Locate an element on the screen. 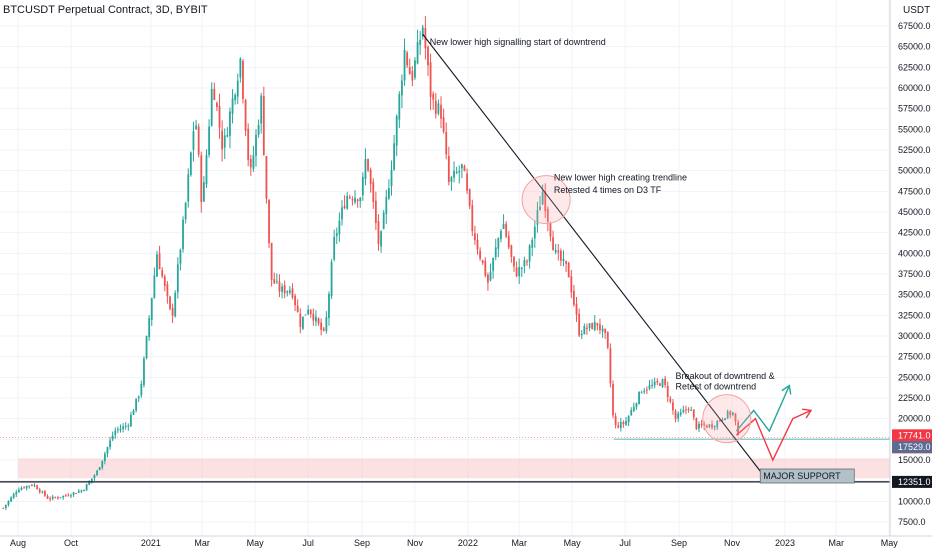 The image size is (932, 555). bullish-projection is located at coordinates (762, 409).